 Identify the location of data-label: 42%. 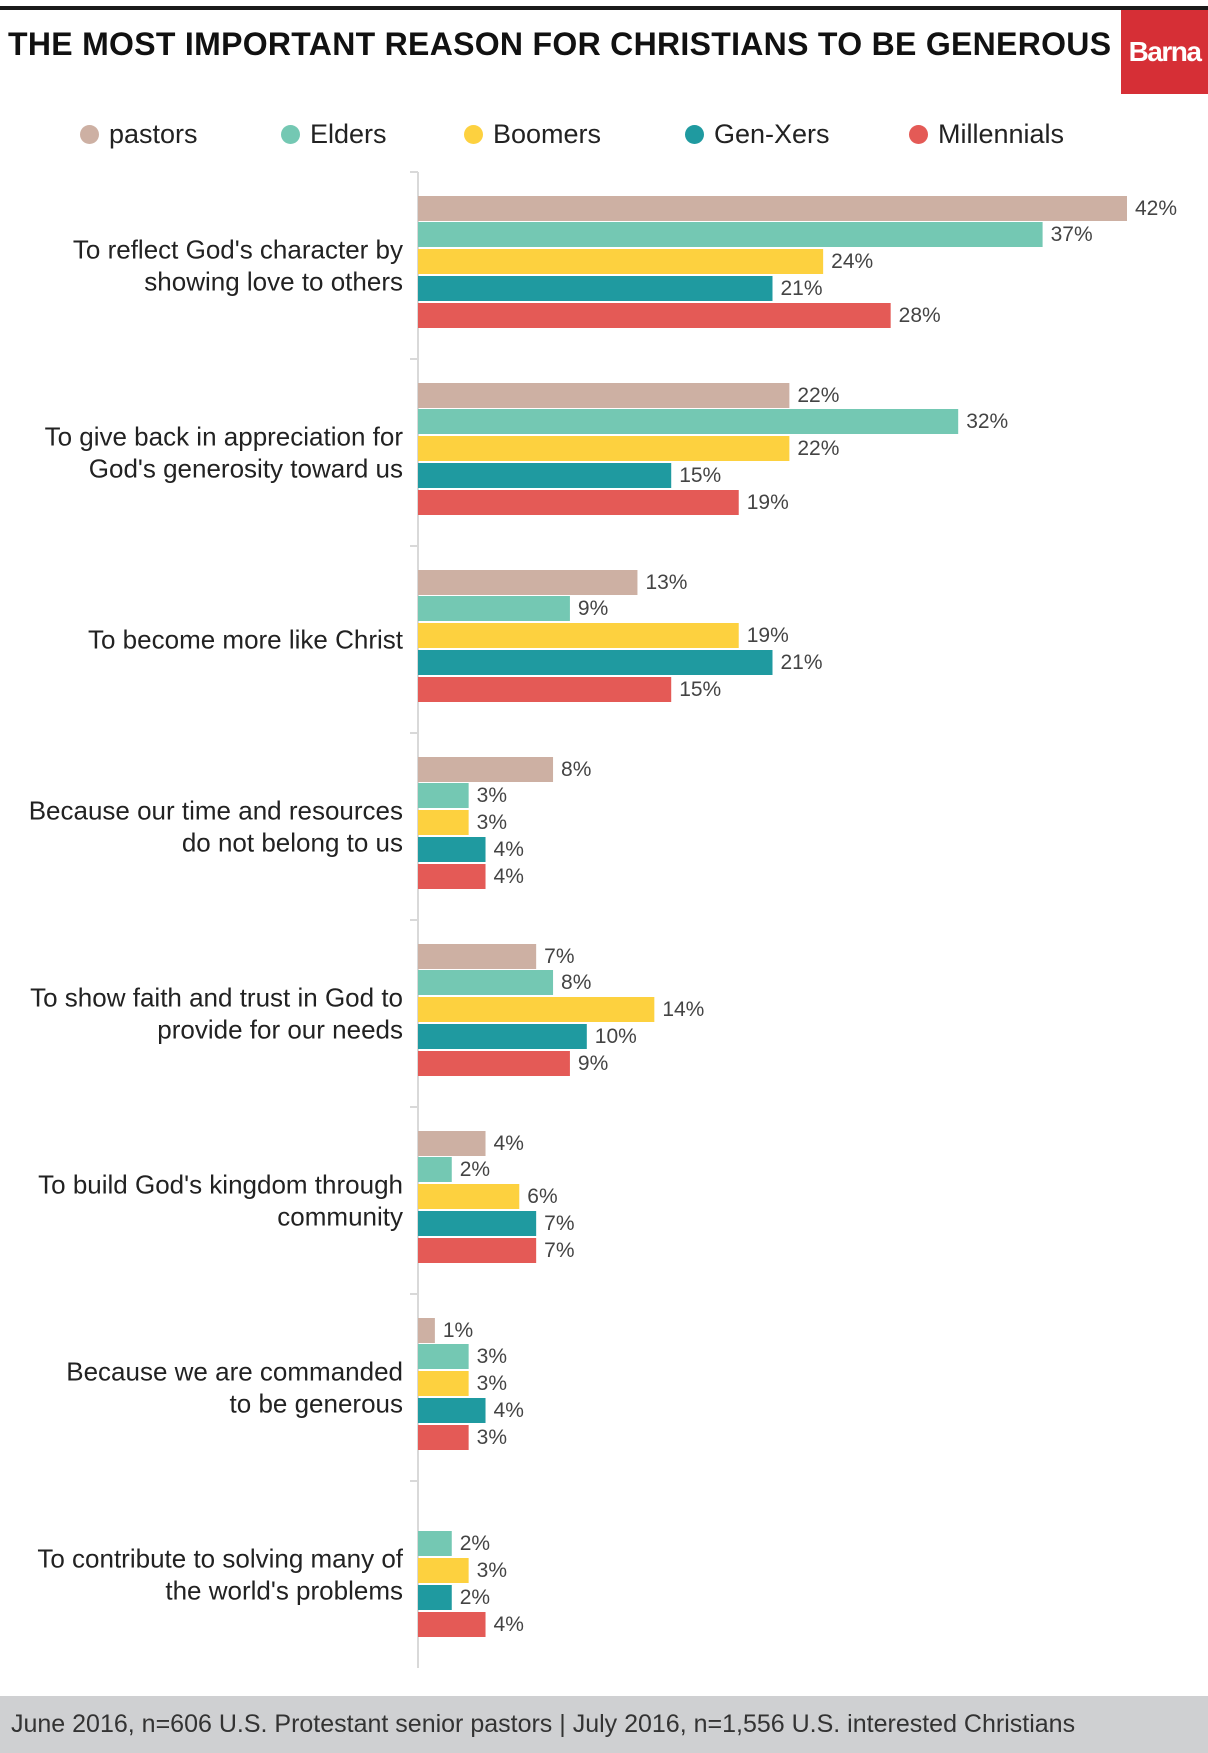
(1156, 208).